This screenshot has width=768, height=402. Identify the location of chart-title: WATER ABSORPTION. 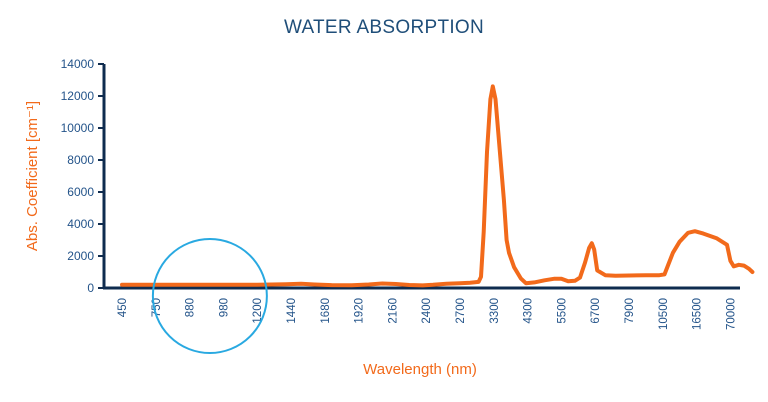
(384, 27).